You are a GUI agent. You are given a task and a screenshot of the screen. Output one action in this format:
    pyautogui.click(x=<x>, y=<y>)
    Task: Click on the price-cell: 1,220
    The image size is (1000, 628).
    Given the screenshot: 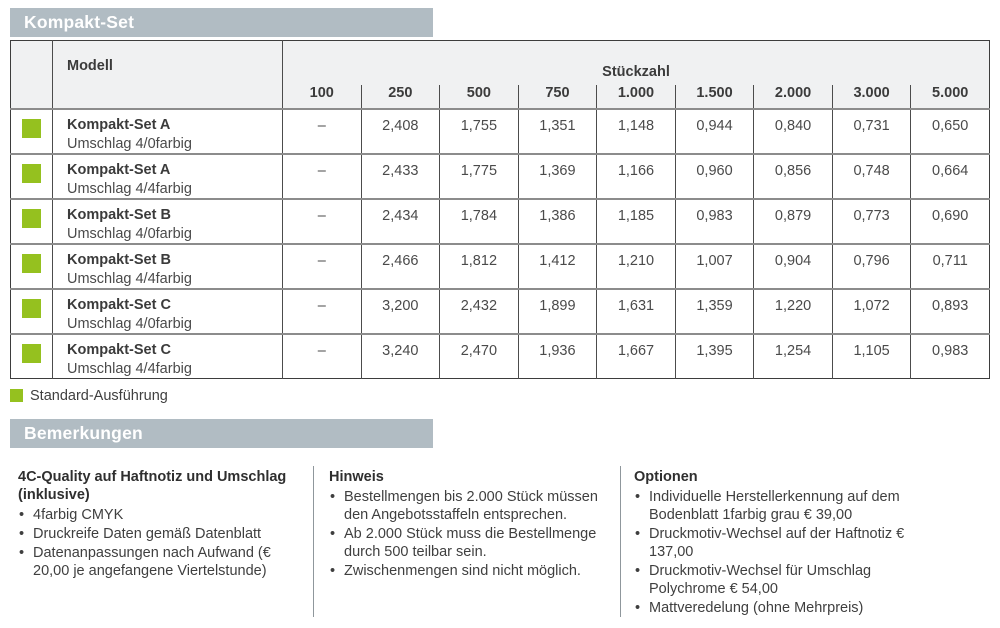 What is the action you would take?
    pyautogui.click(x=793, y=310)
    